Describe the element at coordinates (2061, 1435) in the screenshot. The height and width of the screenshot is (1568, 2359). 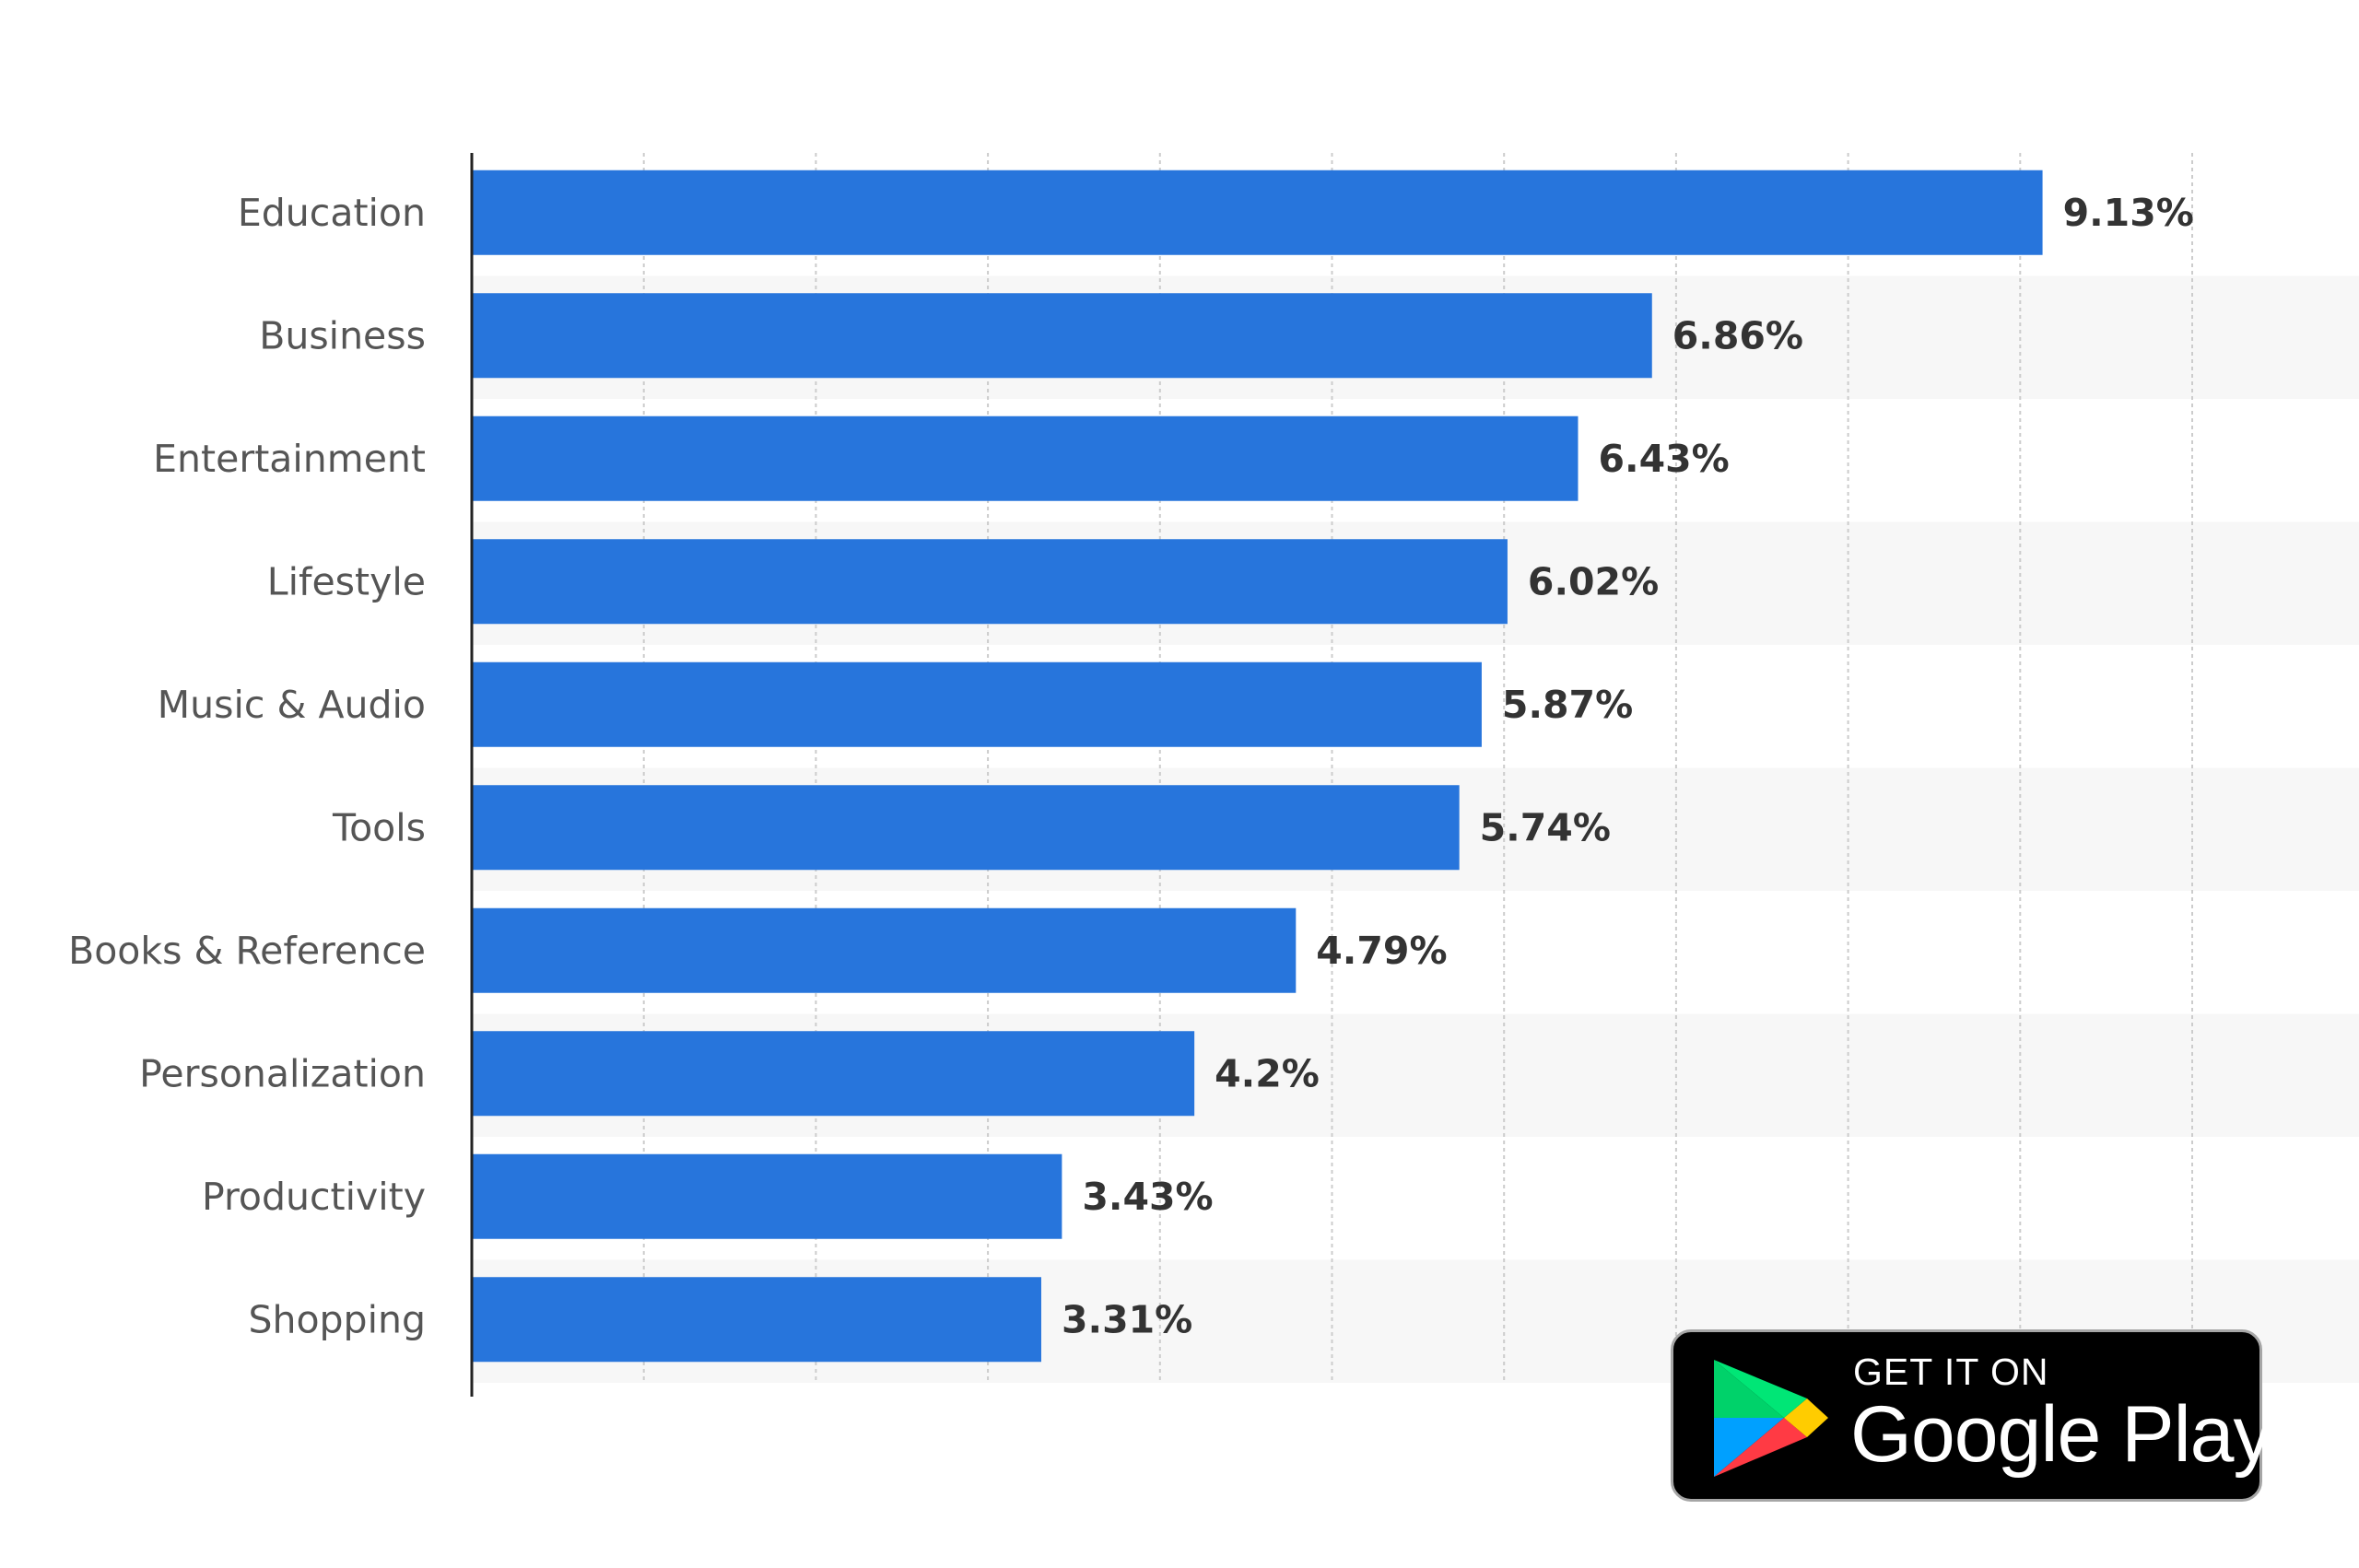
I see `badge-line2: Google Play` at that location.